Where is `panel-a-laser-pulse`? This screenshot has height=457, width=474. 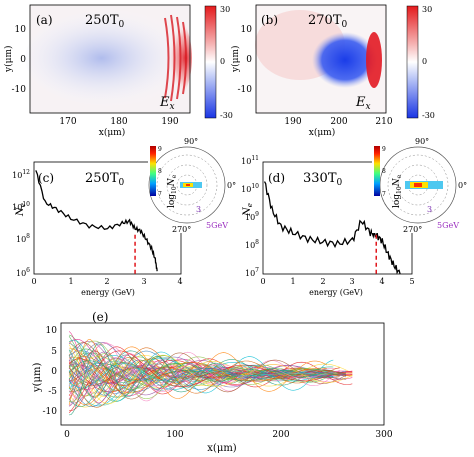 panel-a-laser-pulse is located at coordinates (170, 58).